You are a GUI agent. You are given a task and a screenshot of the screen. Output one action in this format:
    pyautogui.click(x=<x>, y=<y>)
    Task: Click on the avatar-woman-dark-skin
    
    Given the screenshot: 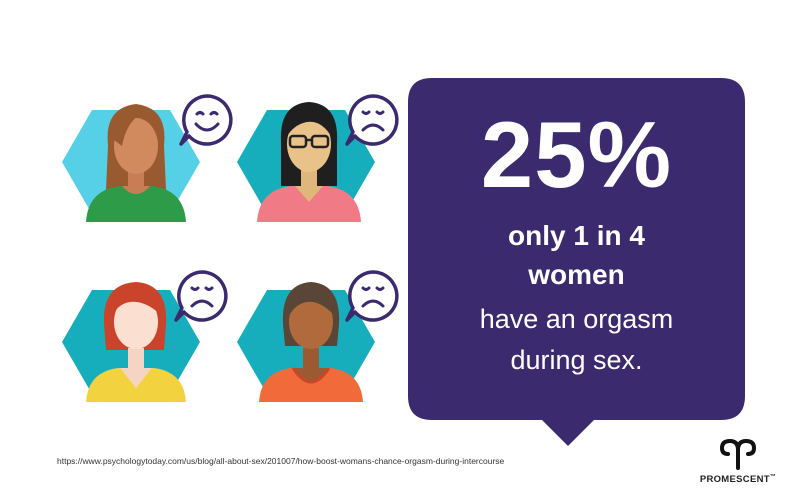 What is the action you would take?
    pyautogui.click(x=320, y=340)
    